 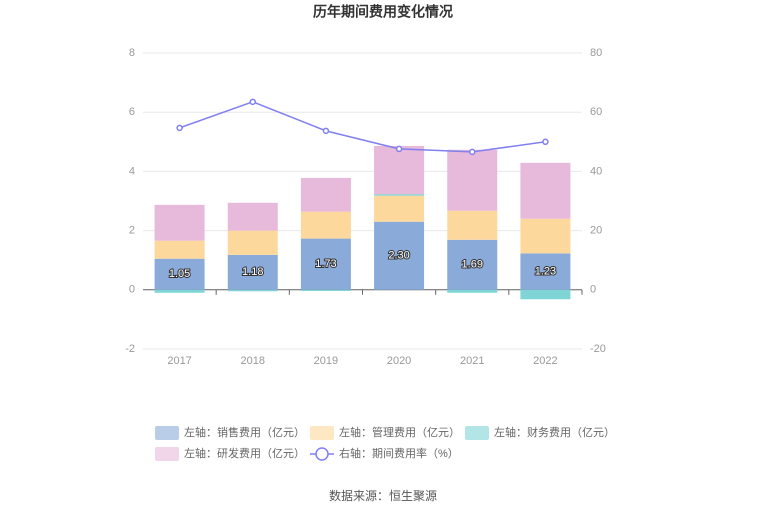 I want to click on data-label: 2.30, so click(x=398, y=256).